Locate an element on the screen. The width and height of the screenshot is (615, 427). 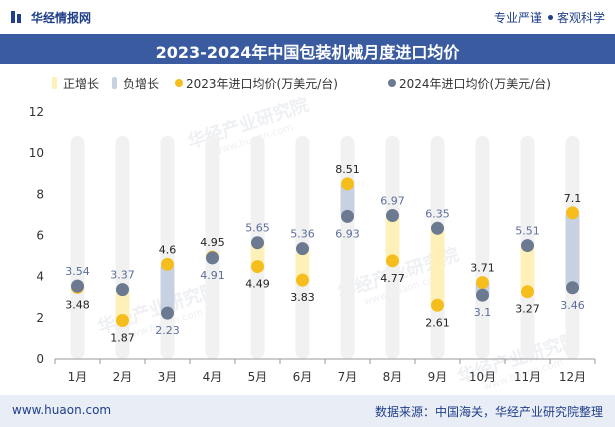
y-tick-label: 0 is located at coordinates (40, 359).